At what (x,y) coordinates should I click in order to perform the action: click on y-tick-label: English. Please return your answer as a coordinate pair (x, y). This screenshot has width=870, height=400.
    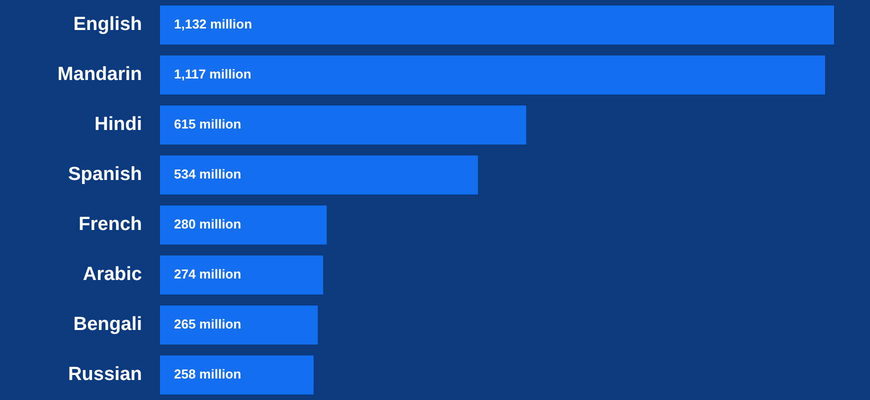
    Looking at the image, I should click on (107, 25).